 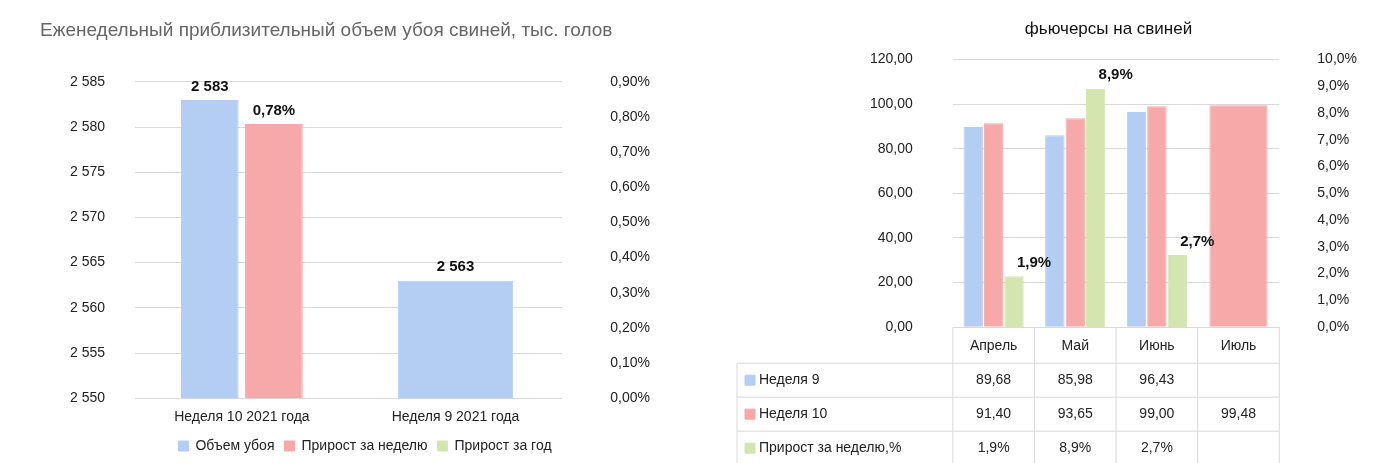 I want to click on data-label: 8,9%, so click(x=1075, y=447).